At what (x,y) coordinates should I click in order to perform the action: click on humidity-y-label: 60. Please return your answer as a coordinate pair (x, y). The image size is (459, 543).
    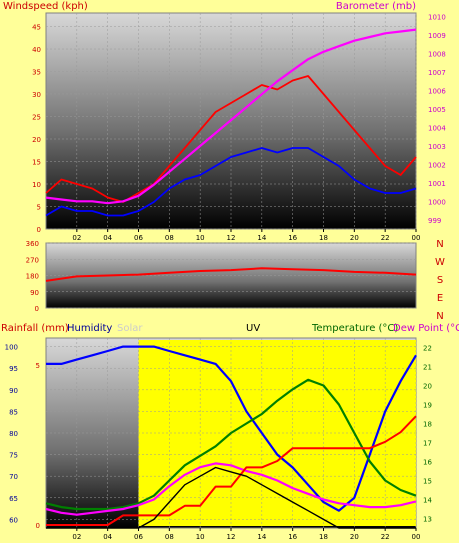
    Looking at the image, I should click on (13, 520).